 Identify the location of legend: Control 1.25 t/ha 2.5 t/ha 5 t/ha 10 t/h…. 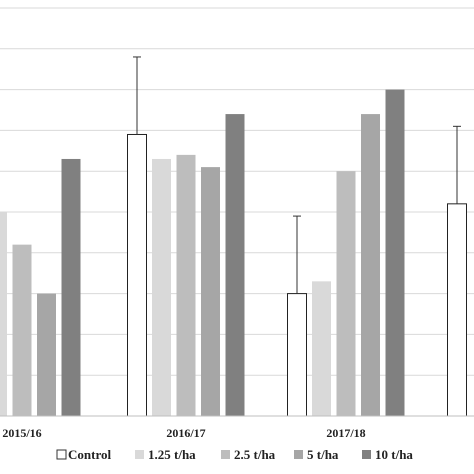
(234, 454).